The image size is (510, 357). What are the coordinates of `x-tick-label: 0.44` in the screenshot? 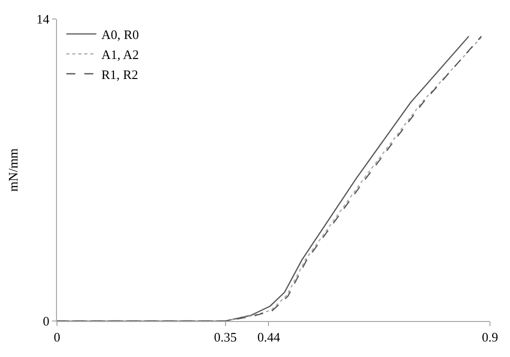 It's located at (269, 337).